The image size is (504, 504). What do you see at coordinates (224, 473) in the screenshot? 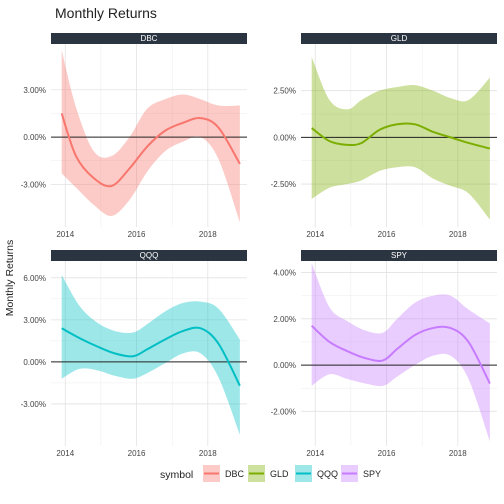
I see `legend-item-dbc: DBC` at bounding box center [224, 473].